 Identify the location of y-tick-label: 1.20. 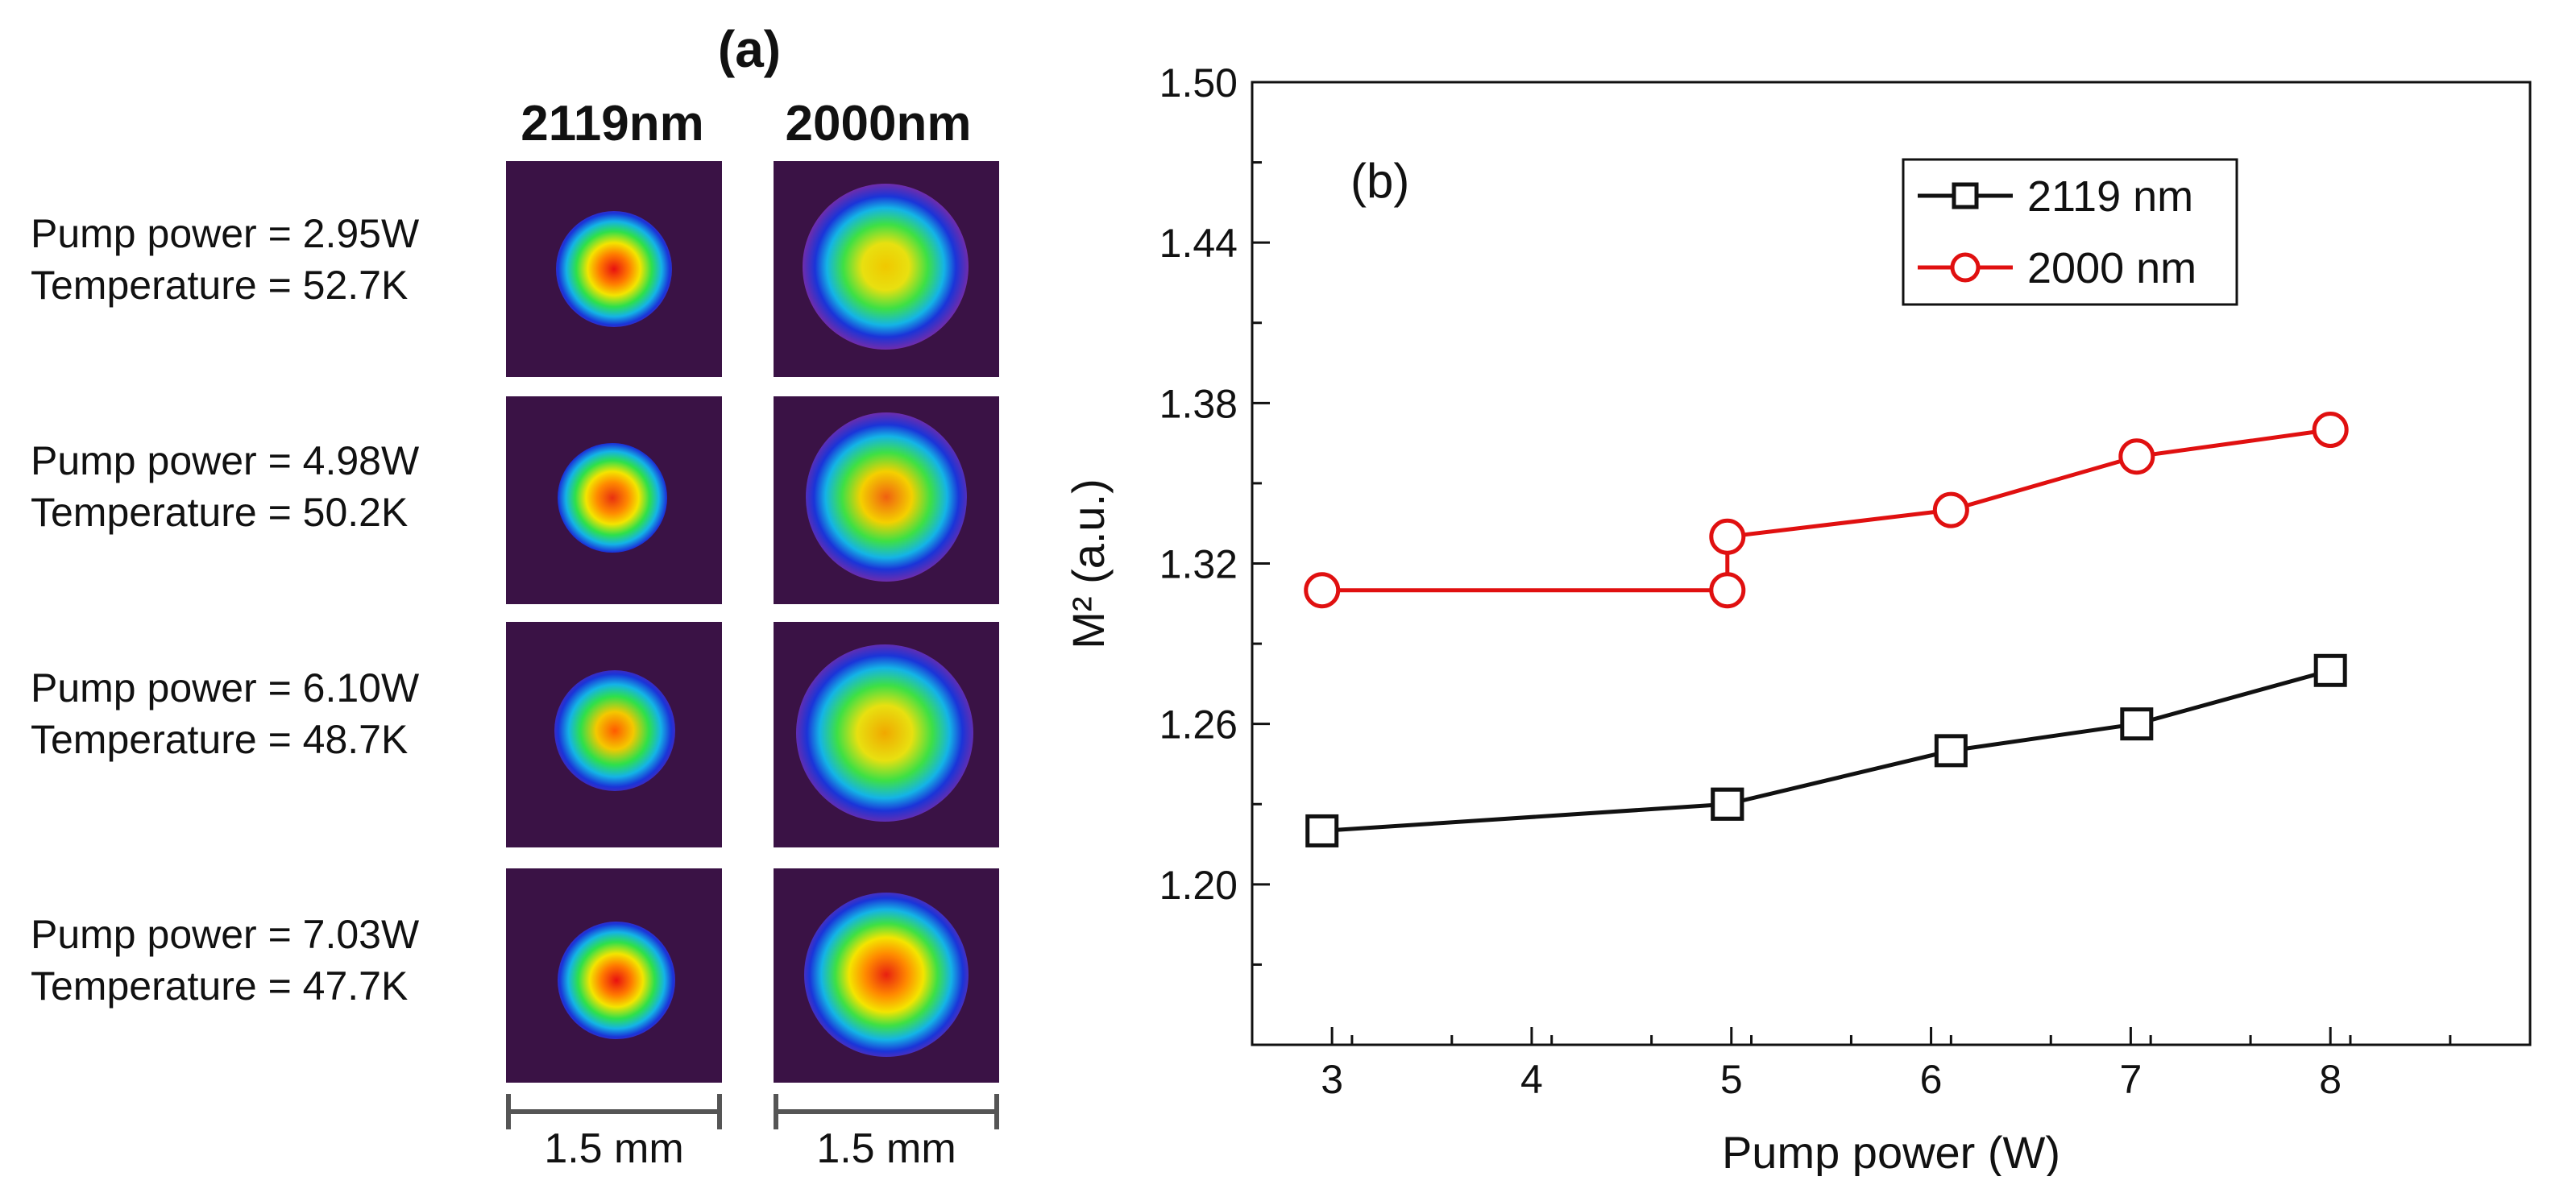
(1198, 886).